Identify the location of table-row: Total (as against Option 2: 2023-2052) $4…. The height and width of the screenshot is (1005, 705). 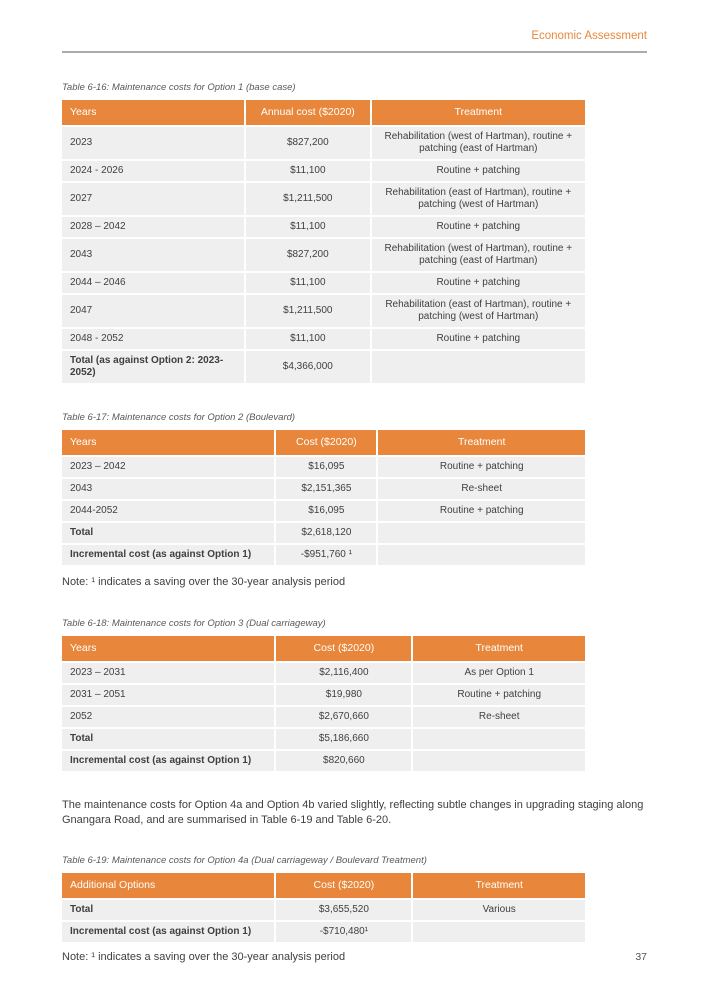
(323, 366).